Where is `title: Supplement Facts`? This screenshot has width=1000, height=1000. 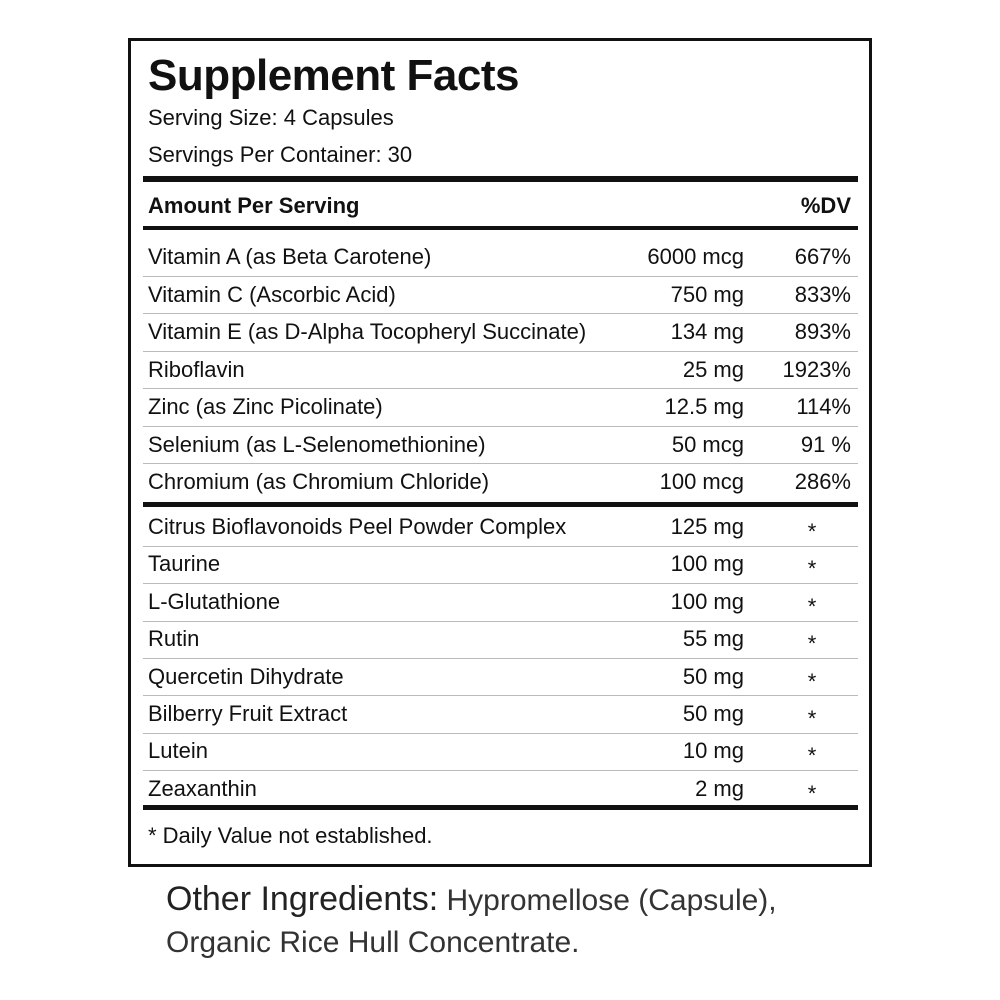 title: Supplement Facts is located at coordinates (333, 75).